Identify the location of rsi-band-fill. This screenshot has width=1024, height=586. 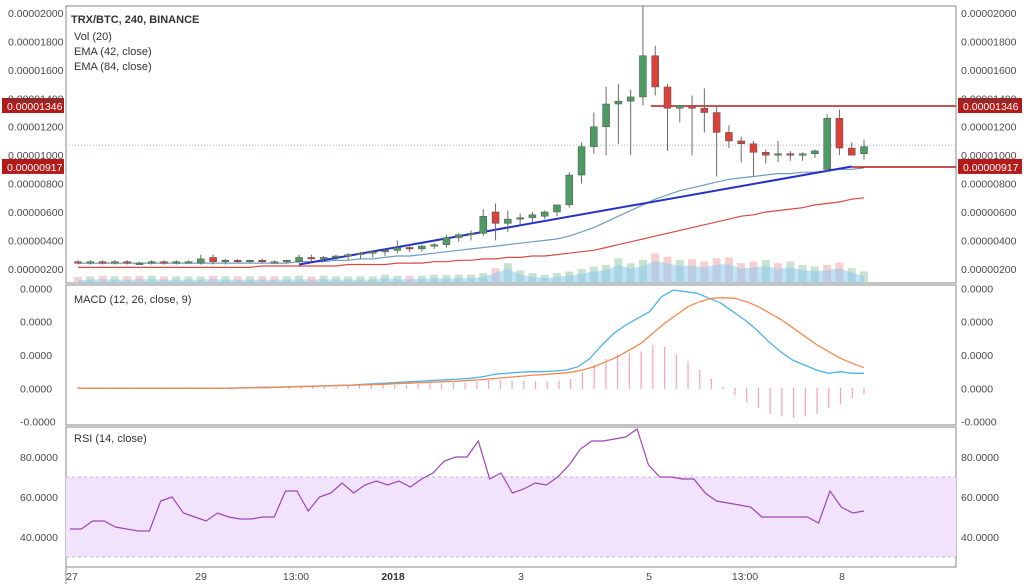
(511, 517).